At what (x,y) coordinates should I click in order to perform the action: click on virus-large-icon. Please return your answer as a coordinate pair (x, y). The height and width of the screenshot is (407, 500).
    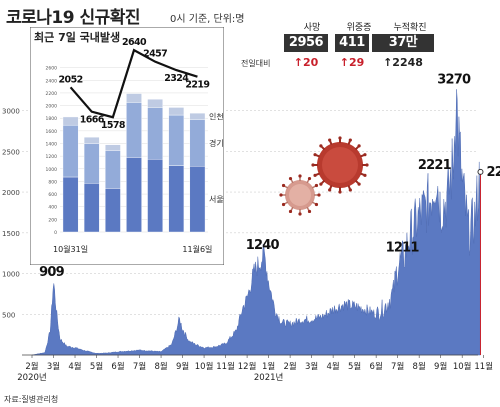
    Looking at the image, I should click on (340, 165).